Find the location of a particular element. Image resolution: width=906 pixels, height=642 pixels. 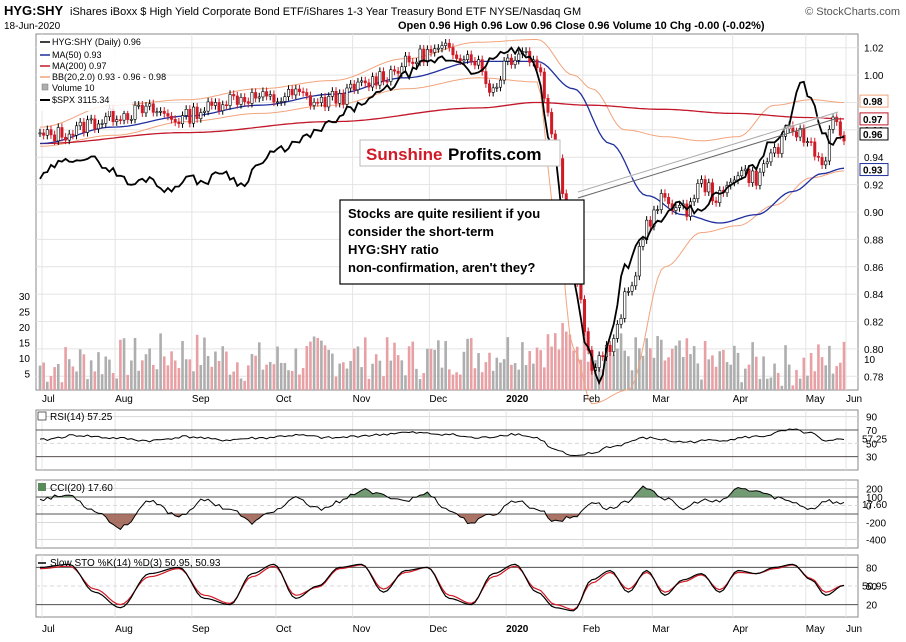

indicator-tick-label: 90 is located at coordinates (872, 418).